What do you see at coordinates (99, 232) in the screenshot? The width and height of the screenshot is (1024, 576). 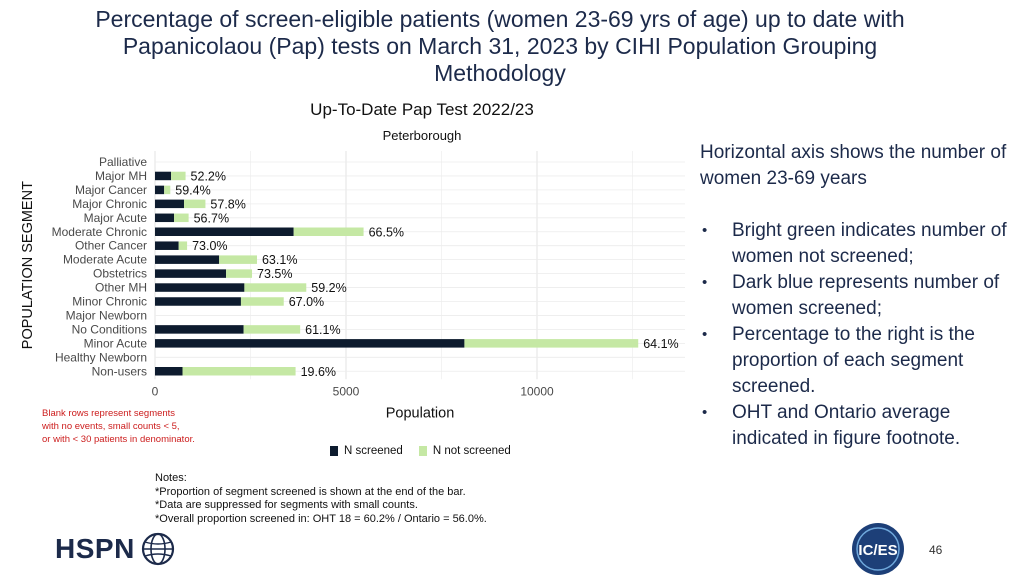 I see `y-tick-label: Moderate Chronic` at bounding box center [99, 232].